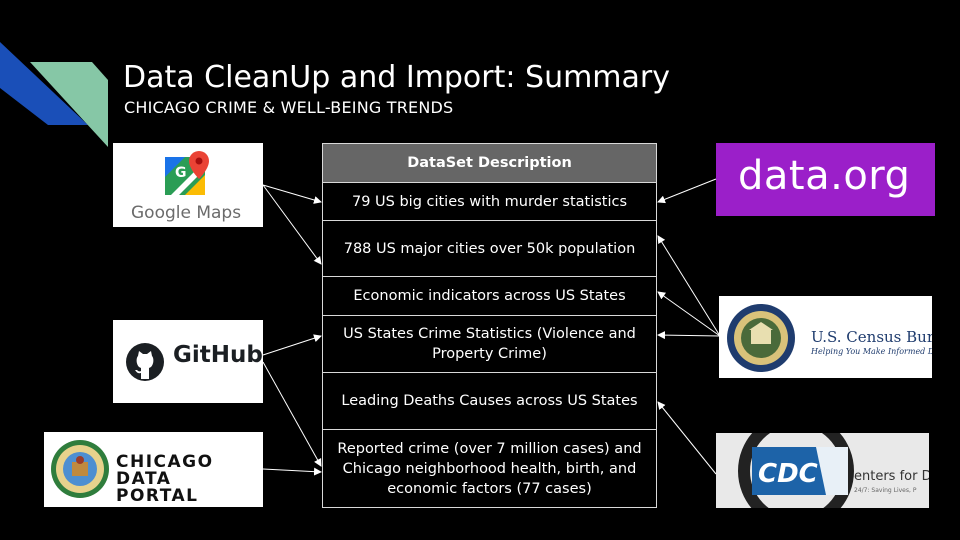 This screenshot has width=960, height=540. I want to click on census-label: U.S. Census Bureau, so click(871, 337).